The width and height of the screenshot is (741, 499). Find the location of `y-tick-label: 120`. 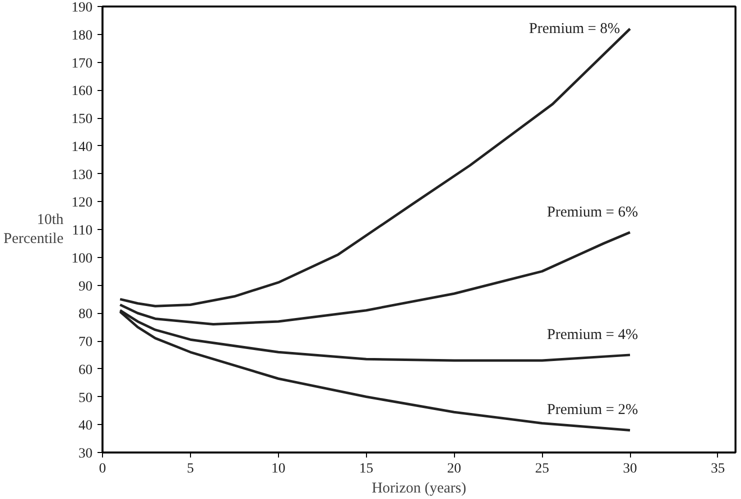

y-tick-label: 120 is located at coordinates (82, 203).